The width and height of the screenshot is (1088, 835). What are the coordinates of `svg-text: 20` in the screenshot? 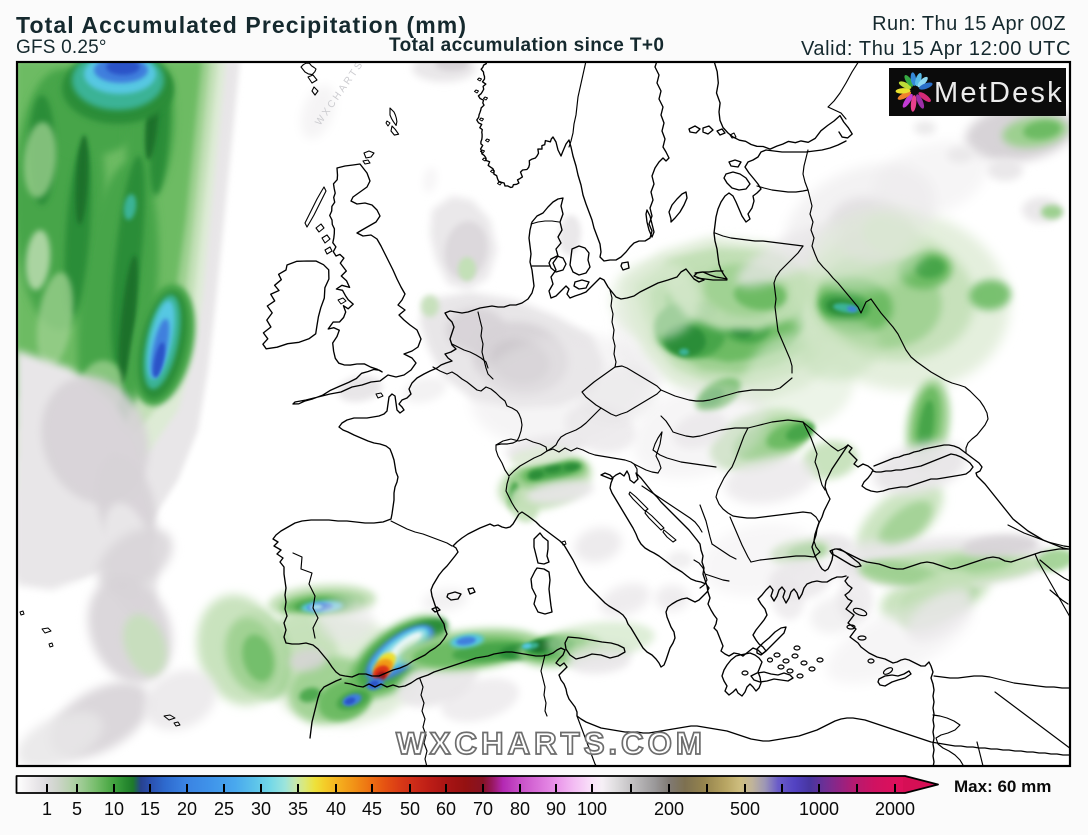 It's located at (187, 809).